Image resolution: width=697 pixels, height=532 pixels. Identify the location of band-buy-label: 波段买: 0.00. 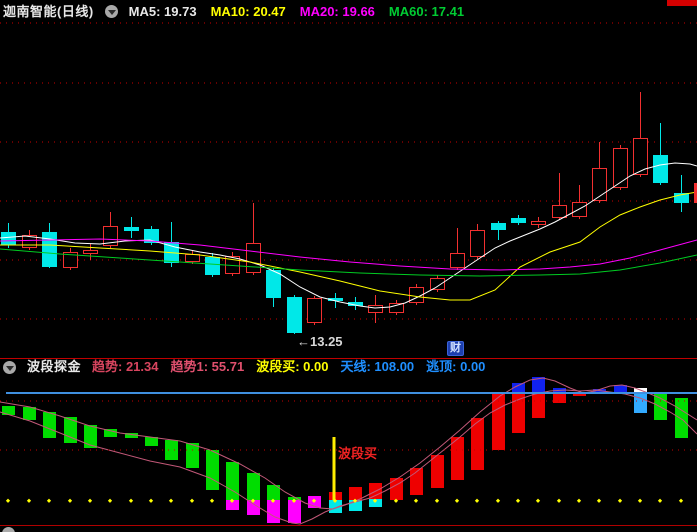
(292, 366).